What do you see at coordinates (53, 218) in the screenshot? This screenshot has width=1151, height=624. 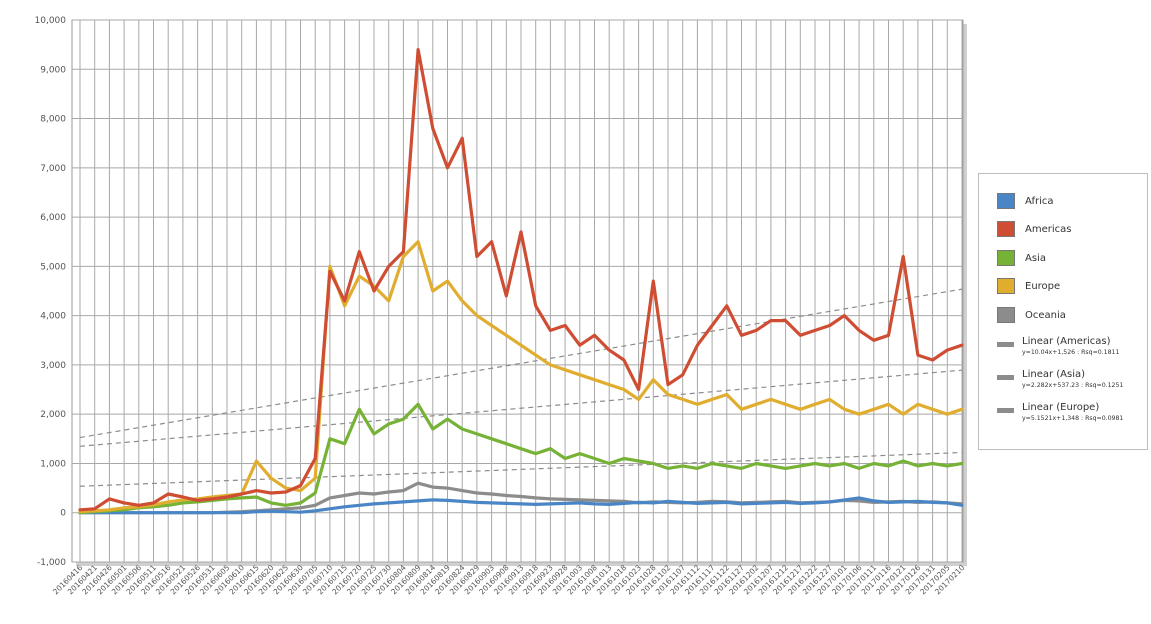 I see `y-tick-label: 6,000` at bounding box center [53, 218].